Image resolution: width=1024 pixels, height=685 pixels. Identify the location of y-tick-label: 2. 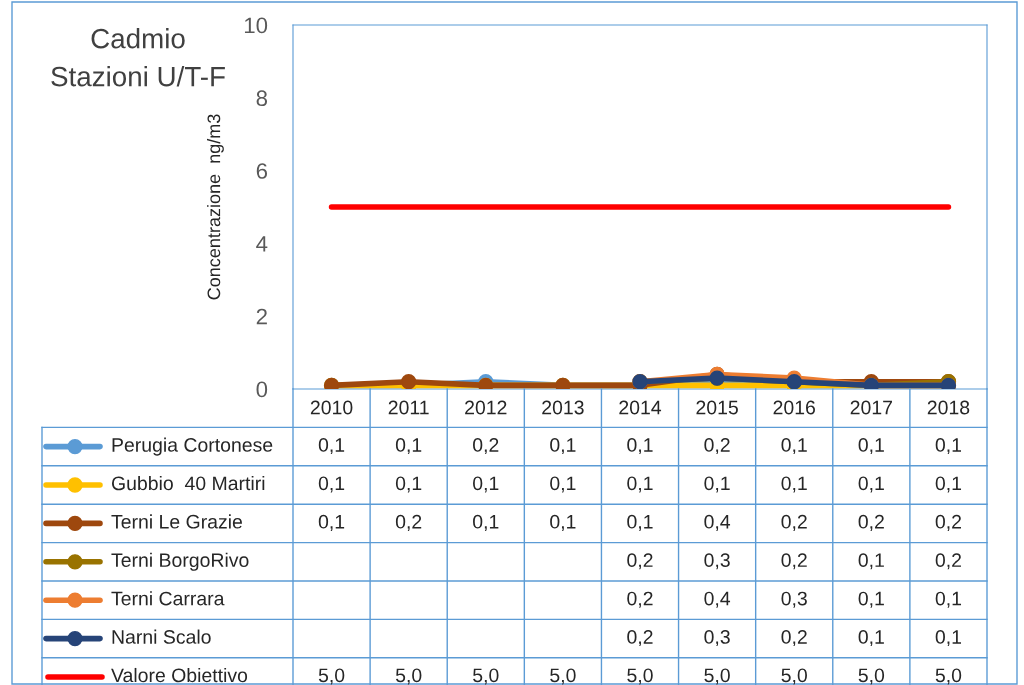
(261, 316).